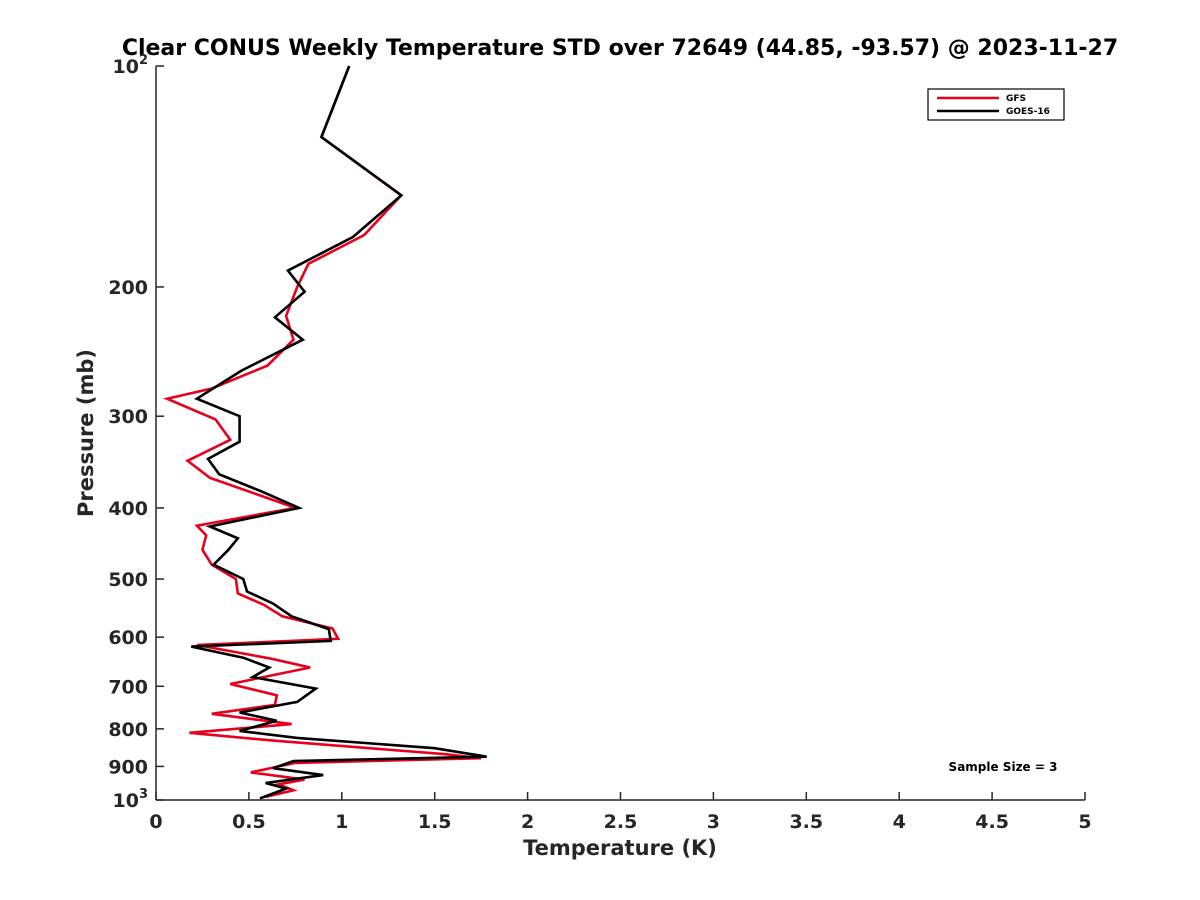 The width and height of the screenshot is (1200, 900). Describe the element at coordinates (1028, 112) in the screenshot. I see `legend-label-goes16: GOES-16` at that location.